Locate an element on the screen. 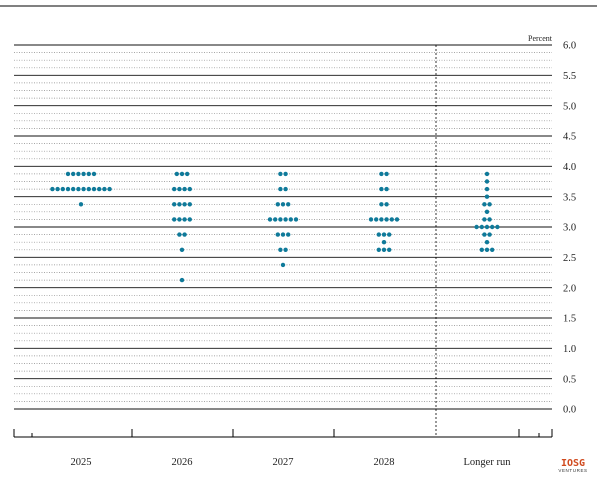 This screenshot has height=482, width=597. y-tick-label: 1.5 is located at coordinates (569, 319).